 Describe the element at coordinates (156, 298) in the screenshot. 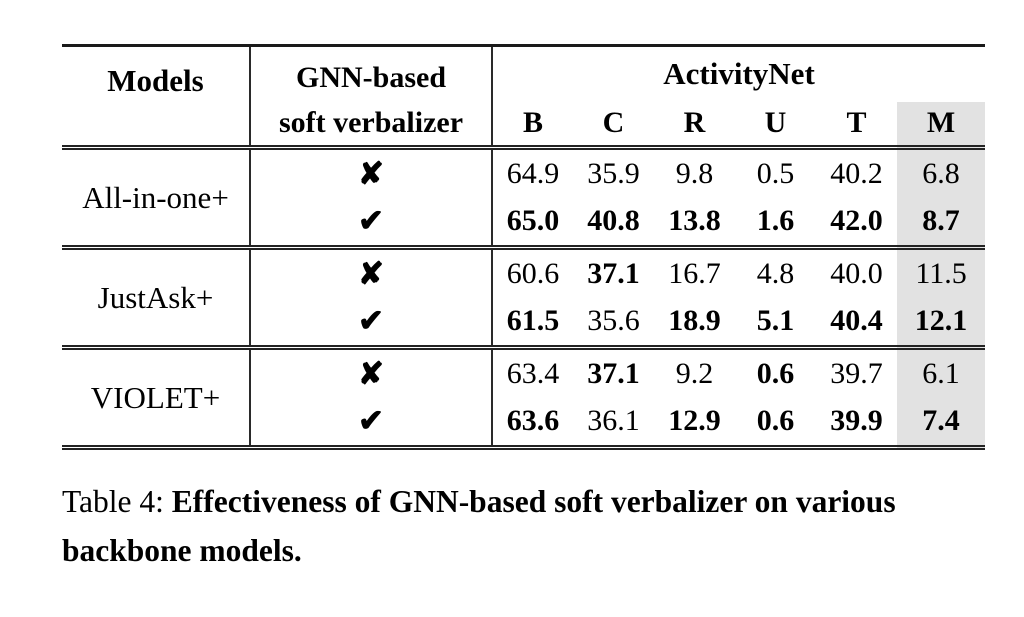

I see `model-name: JustAsk+` at that location.